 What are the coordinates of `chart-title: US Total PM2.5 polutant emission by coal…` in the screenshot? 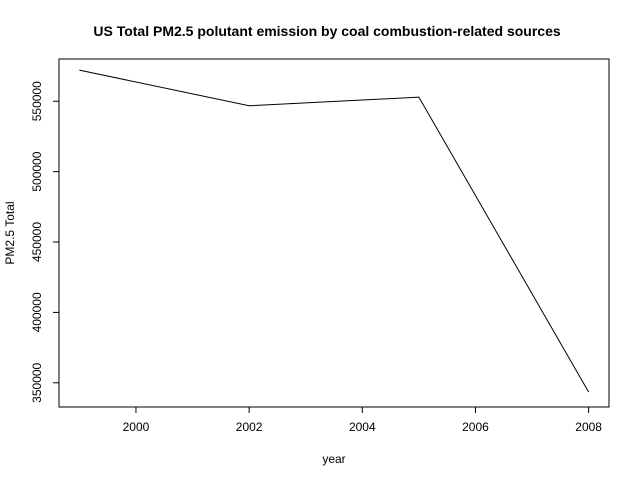 It's located at (326, 31).